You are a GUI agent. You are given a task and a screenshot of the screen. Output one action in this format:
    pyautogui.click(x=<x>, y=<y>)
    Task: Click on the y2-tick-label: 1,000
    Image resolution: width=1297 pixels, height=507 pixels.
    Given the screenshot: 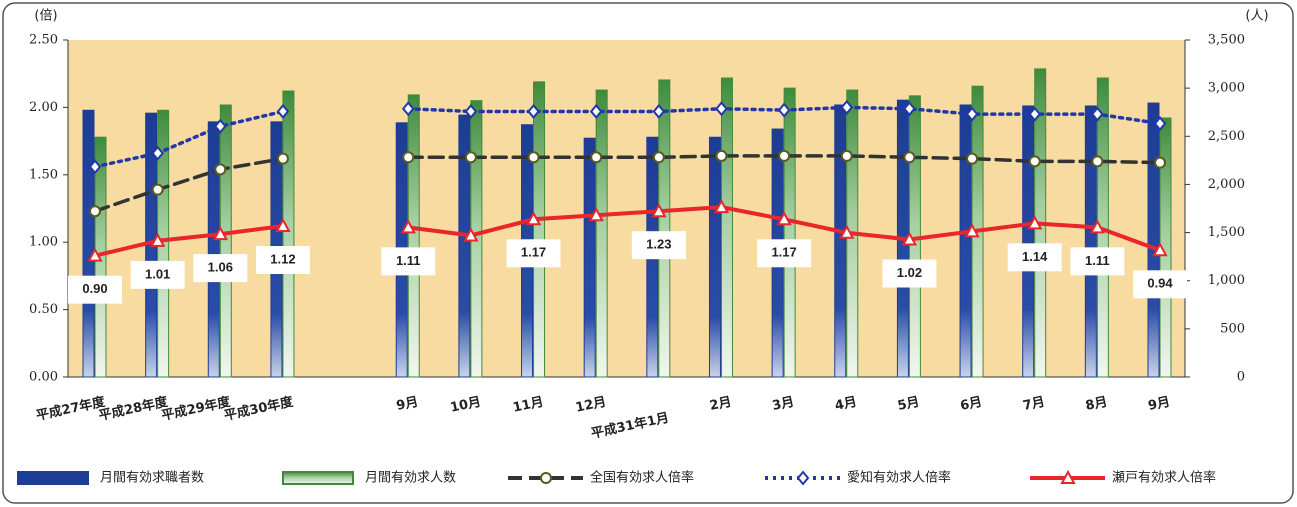 What is the action you would take?
    pyautogui.click(x=1226, y=280)
    